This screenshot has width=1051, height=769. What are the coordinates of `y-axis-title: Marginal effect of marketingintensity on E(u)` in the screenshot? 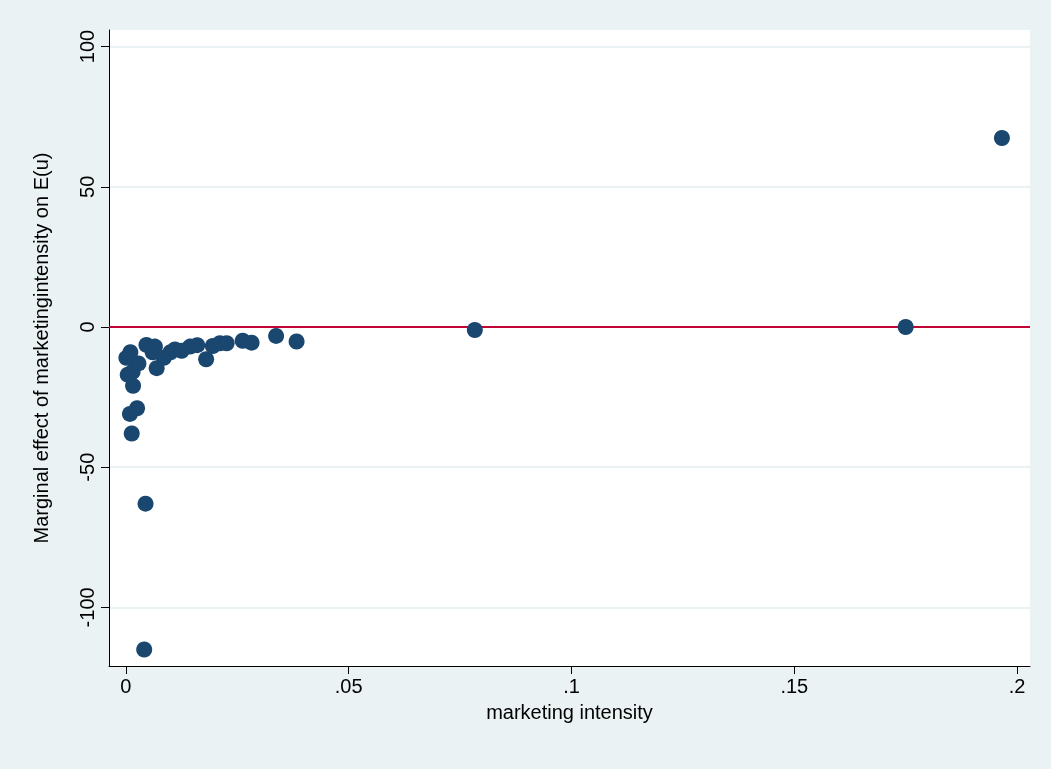 It's located at (41, 348).